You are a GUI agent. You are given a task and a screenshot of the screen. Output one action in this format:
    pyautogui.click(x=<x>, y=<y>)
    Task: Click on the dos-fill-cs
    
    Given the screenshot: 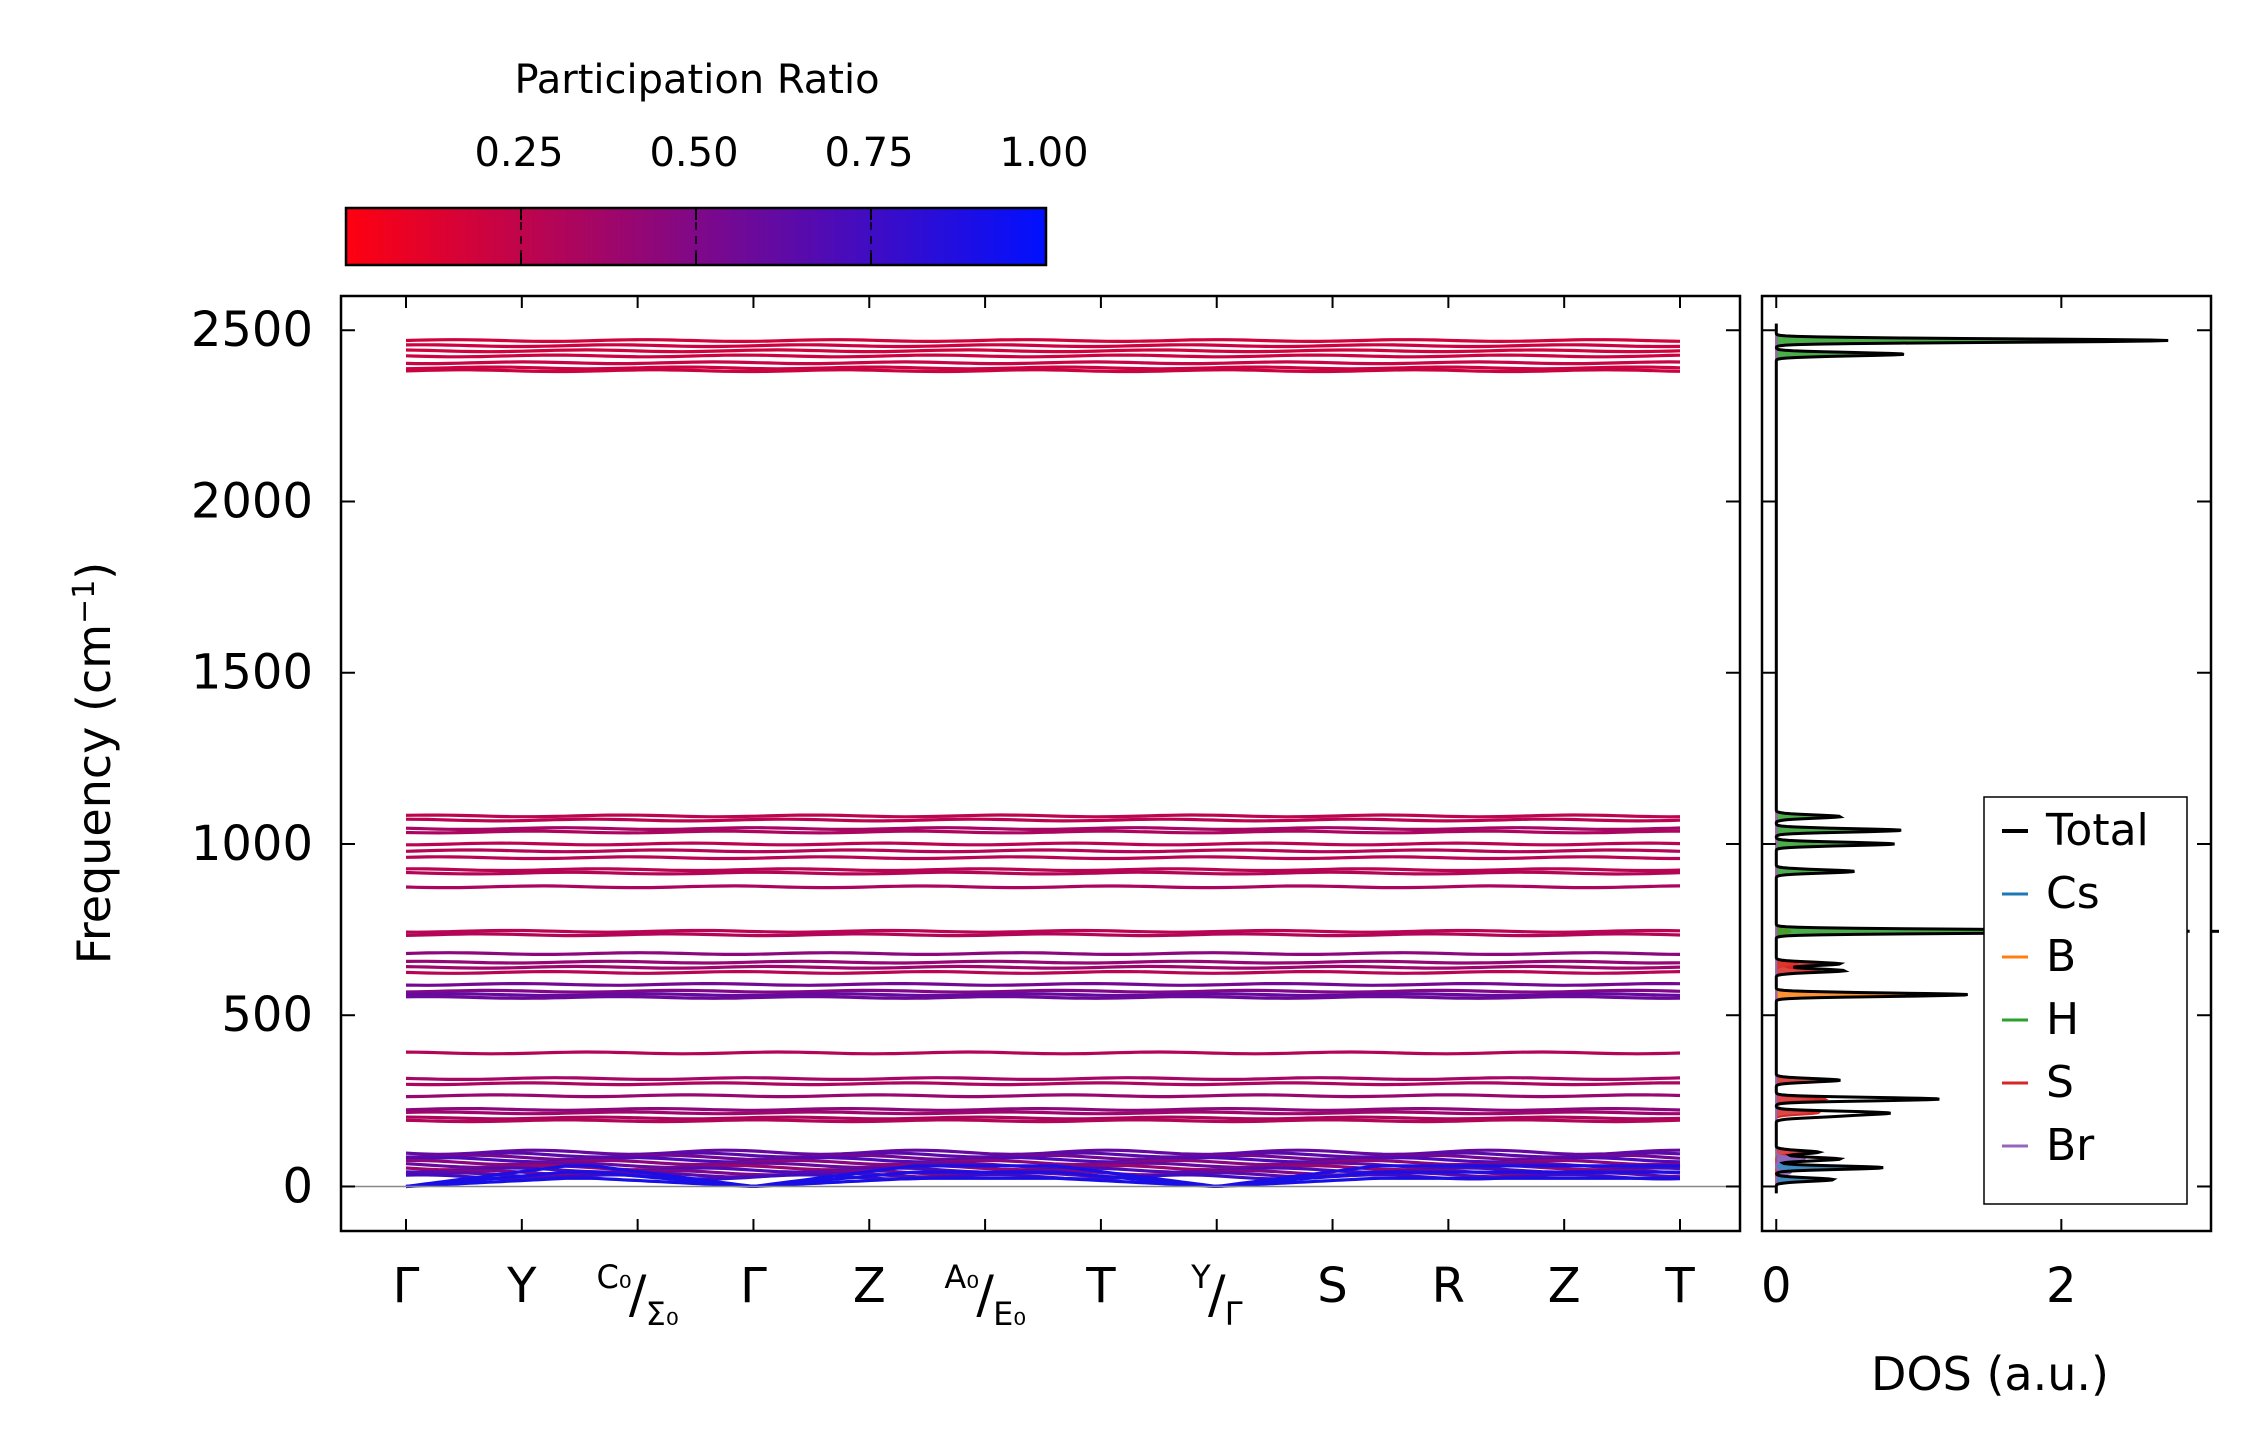 What is the action you would take?
    pyautogui.click(x=1826, y=758)
    